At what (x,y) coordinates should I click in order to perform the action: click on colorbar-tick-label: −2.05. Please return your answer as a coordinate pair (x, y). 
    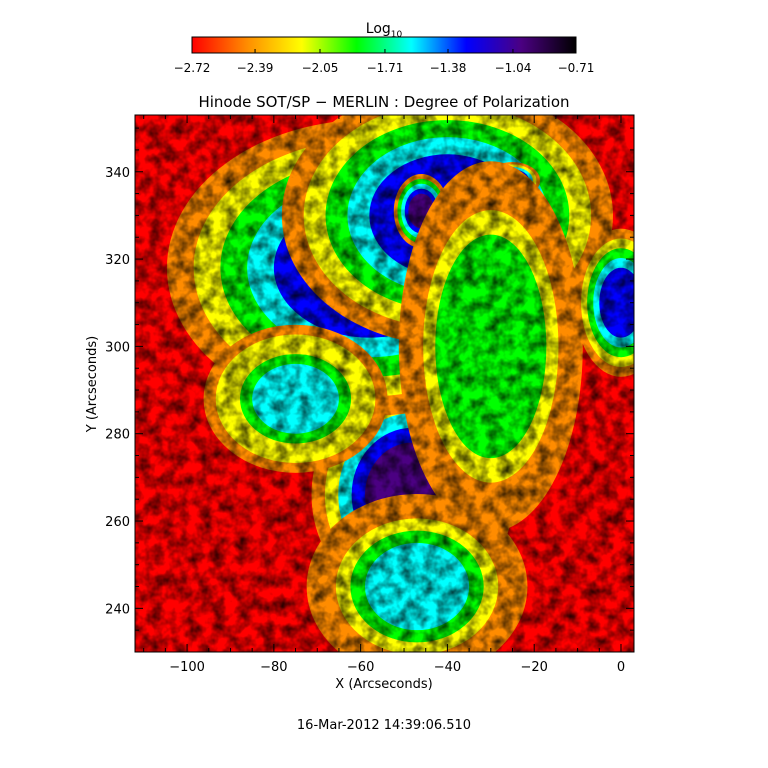
    Looking at the image, I should click on (320, 68).